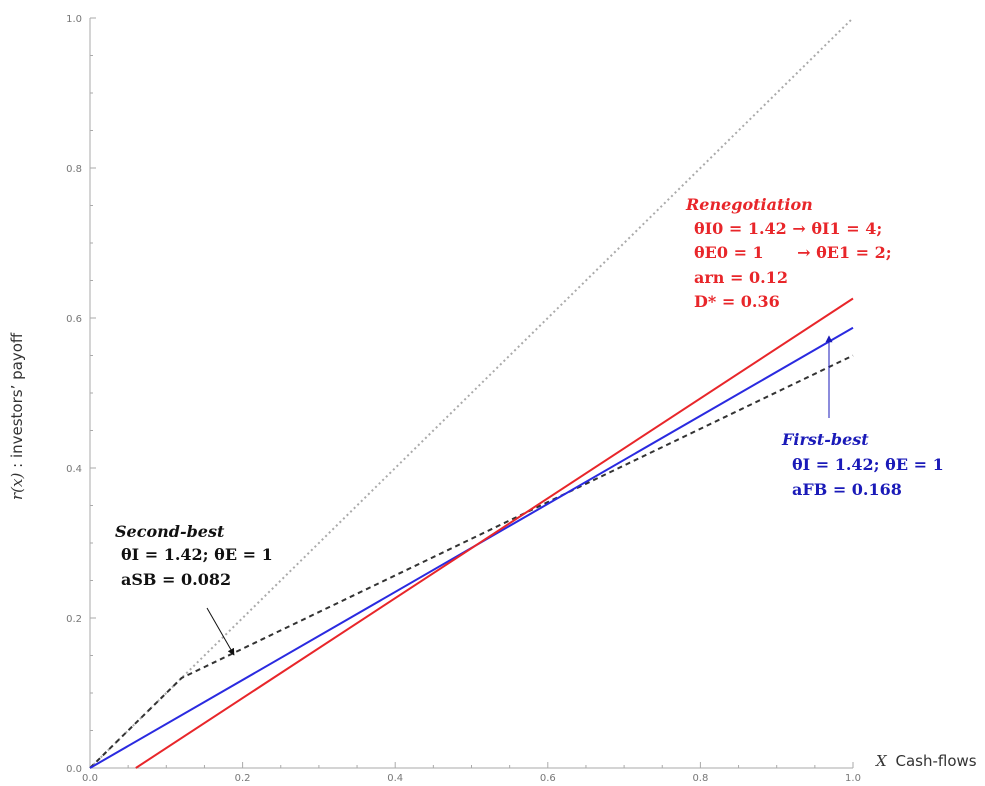 Image resolution: width=985 pixels, height=786 pixels. Describe the element at coordinates (220, 631) in the screenshot. I see `second-best-arrow` at that location.